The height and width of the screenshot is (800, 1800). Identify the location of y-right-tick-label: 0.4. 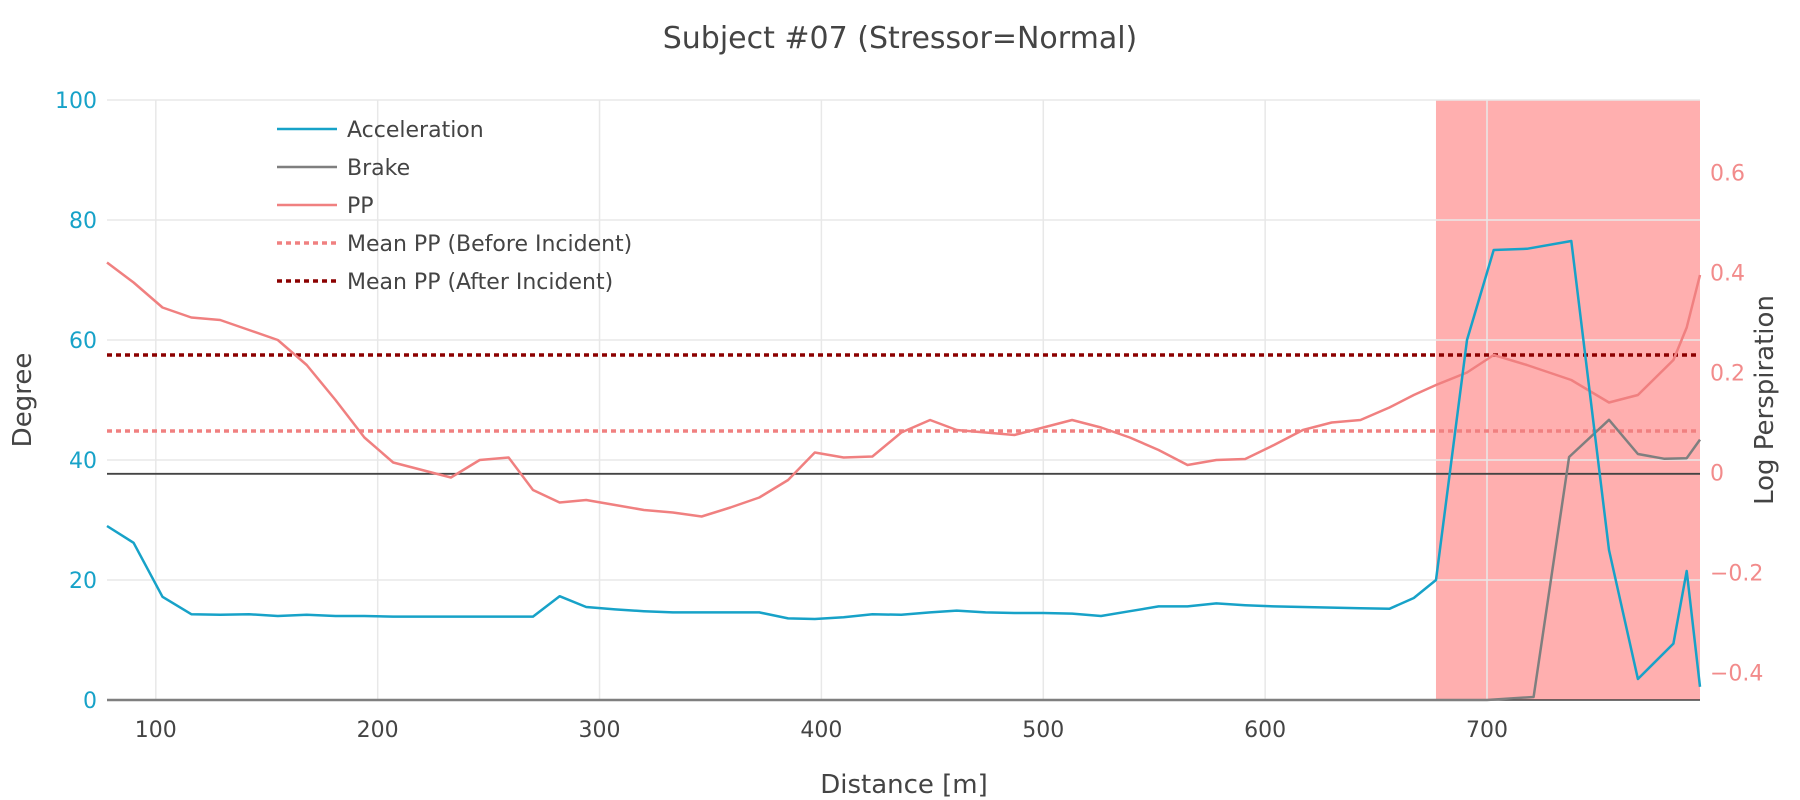
(1727, 274).